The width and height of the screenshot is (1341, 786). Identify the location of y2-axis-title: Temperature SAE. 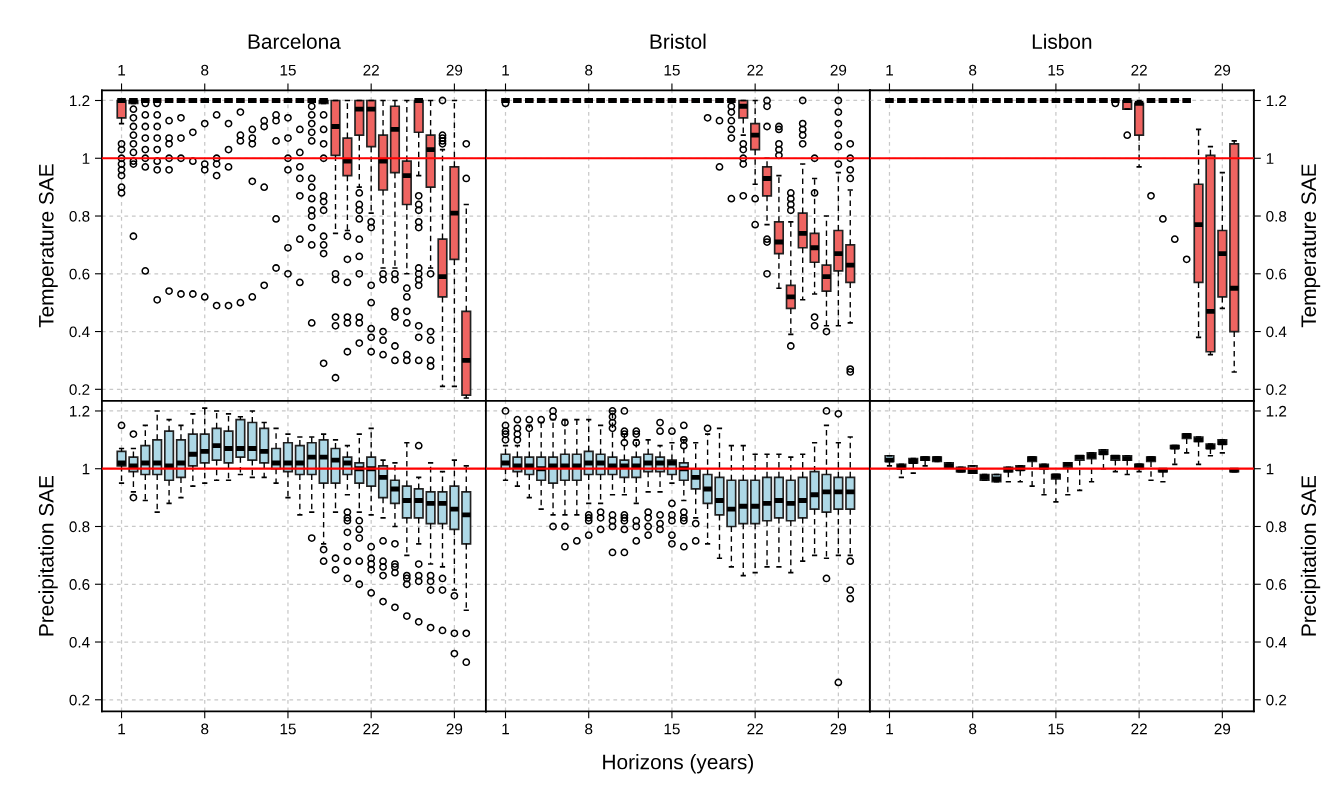
(1311, 246).